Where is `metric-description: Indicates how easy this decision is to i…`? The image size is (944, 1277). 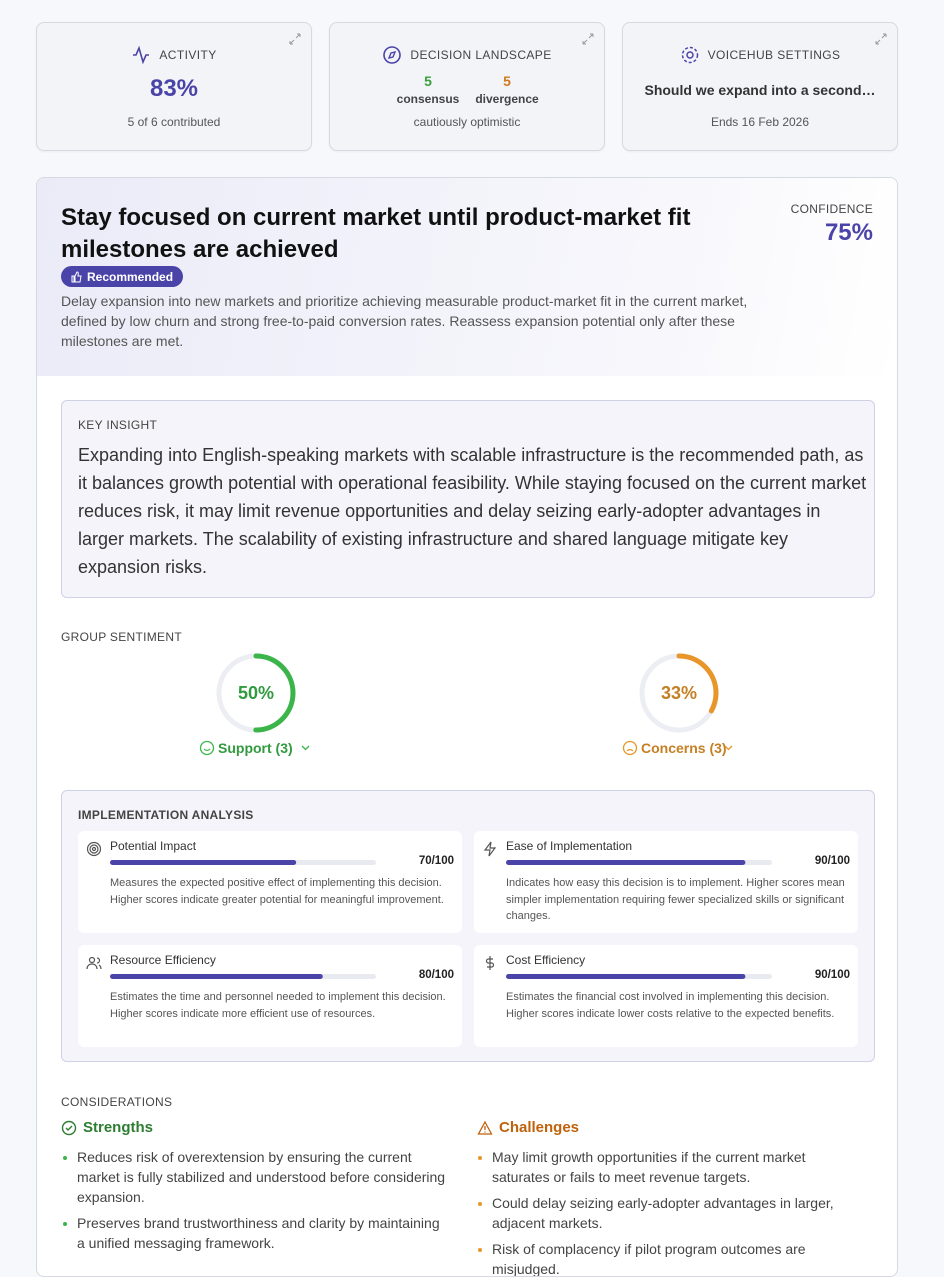 metric-description: Indicates how easy this decision is to i… is located at coordinates (675, 899).